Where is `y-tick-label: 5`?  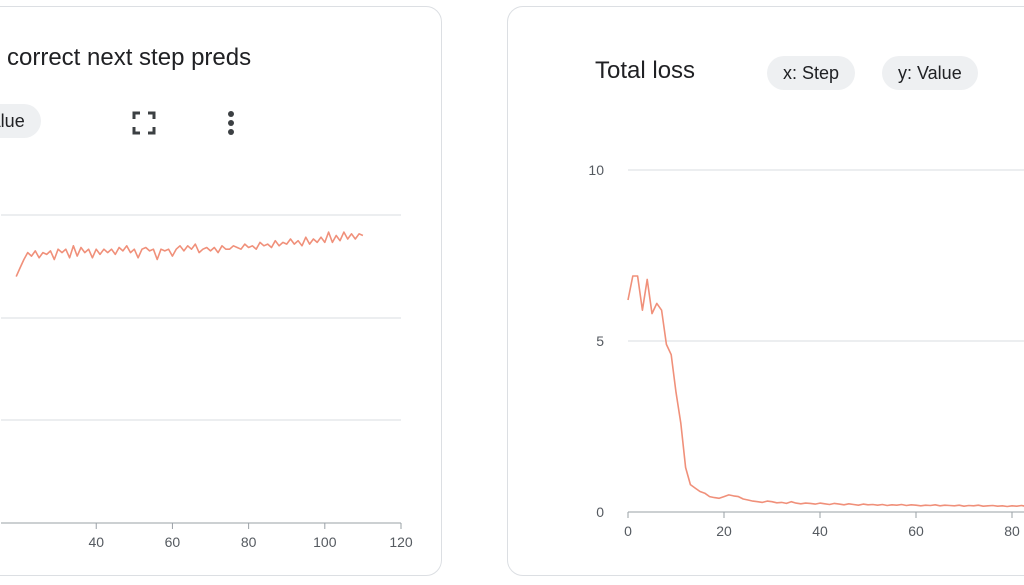
y-tick-label: 5 is located at coordinates (600, 341).